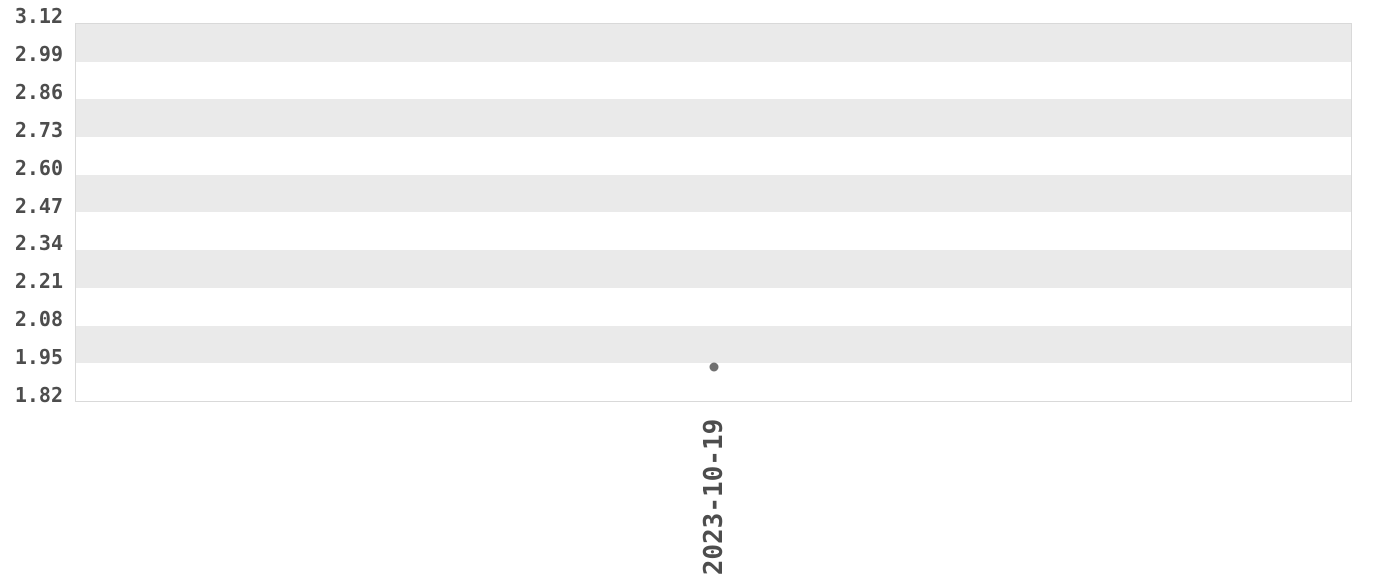 The image size is (1380, 580). Describe the element at coordinates (38, 357) in the screenshot. I see `y-tick-label: 1.95` at that location.